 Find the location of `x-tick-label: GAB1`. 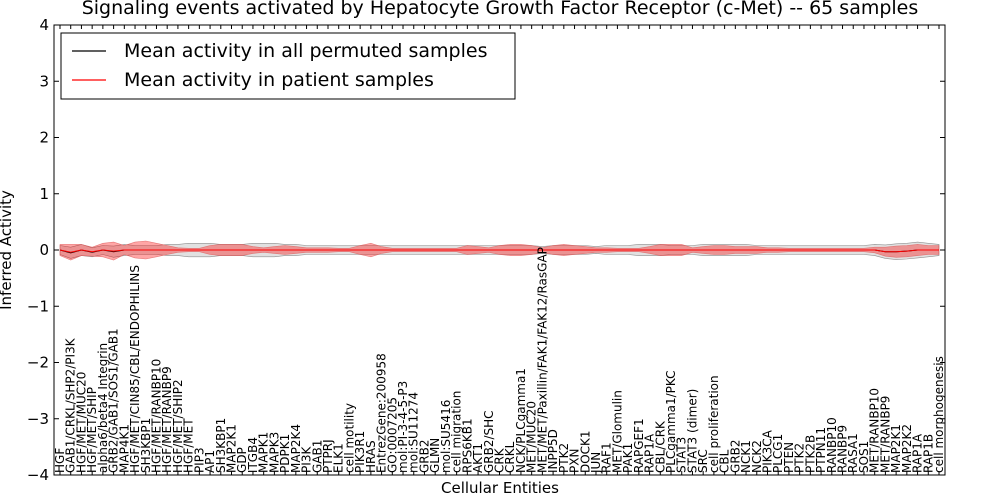

x-tick-label: GAB1 is located at coordinates (317, 456).